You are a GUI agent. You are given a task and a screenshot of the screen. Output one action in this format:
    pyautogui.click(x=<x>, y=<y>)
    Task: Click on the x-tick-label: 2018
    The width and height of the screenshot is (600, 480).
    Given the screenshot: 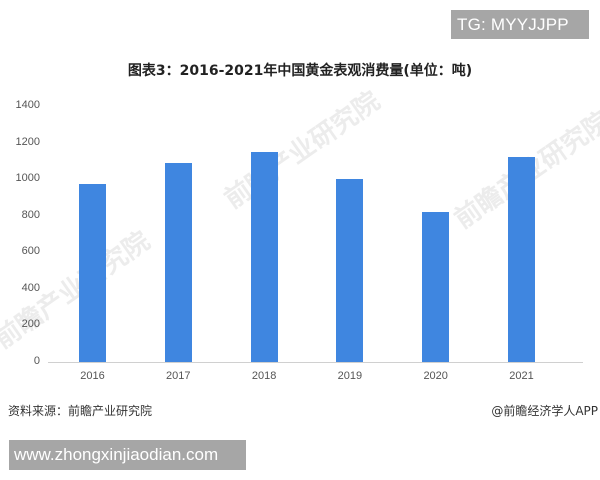 What is the action you would take?
    pyautogui.click(x=264, y=376)
    